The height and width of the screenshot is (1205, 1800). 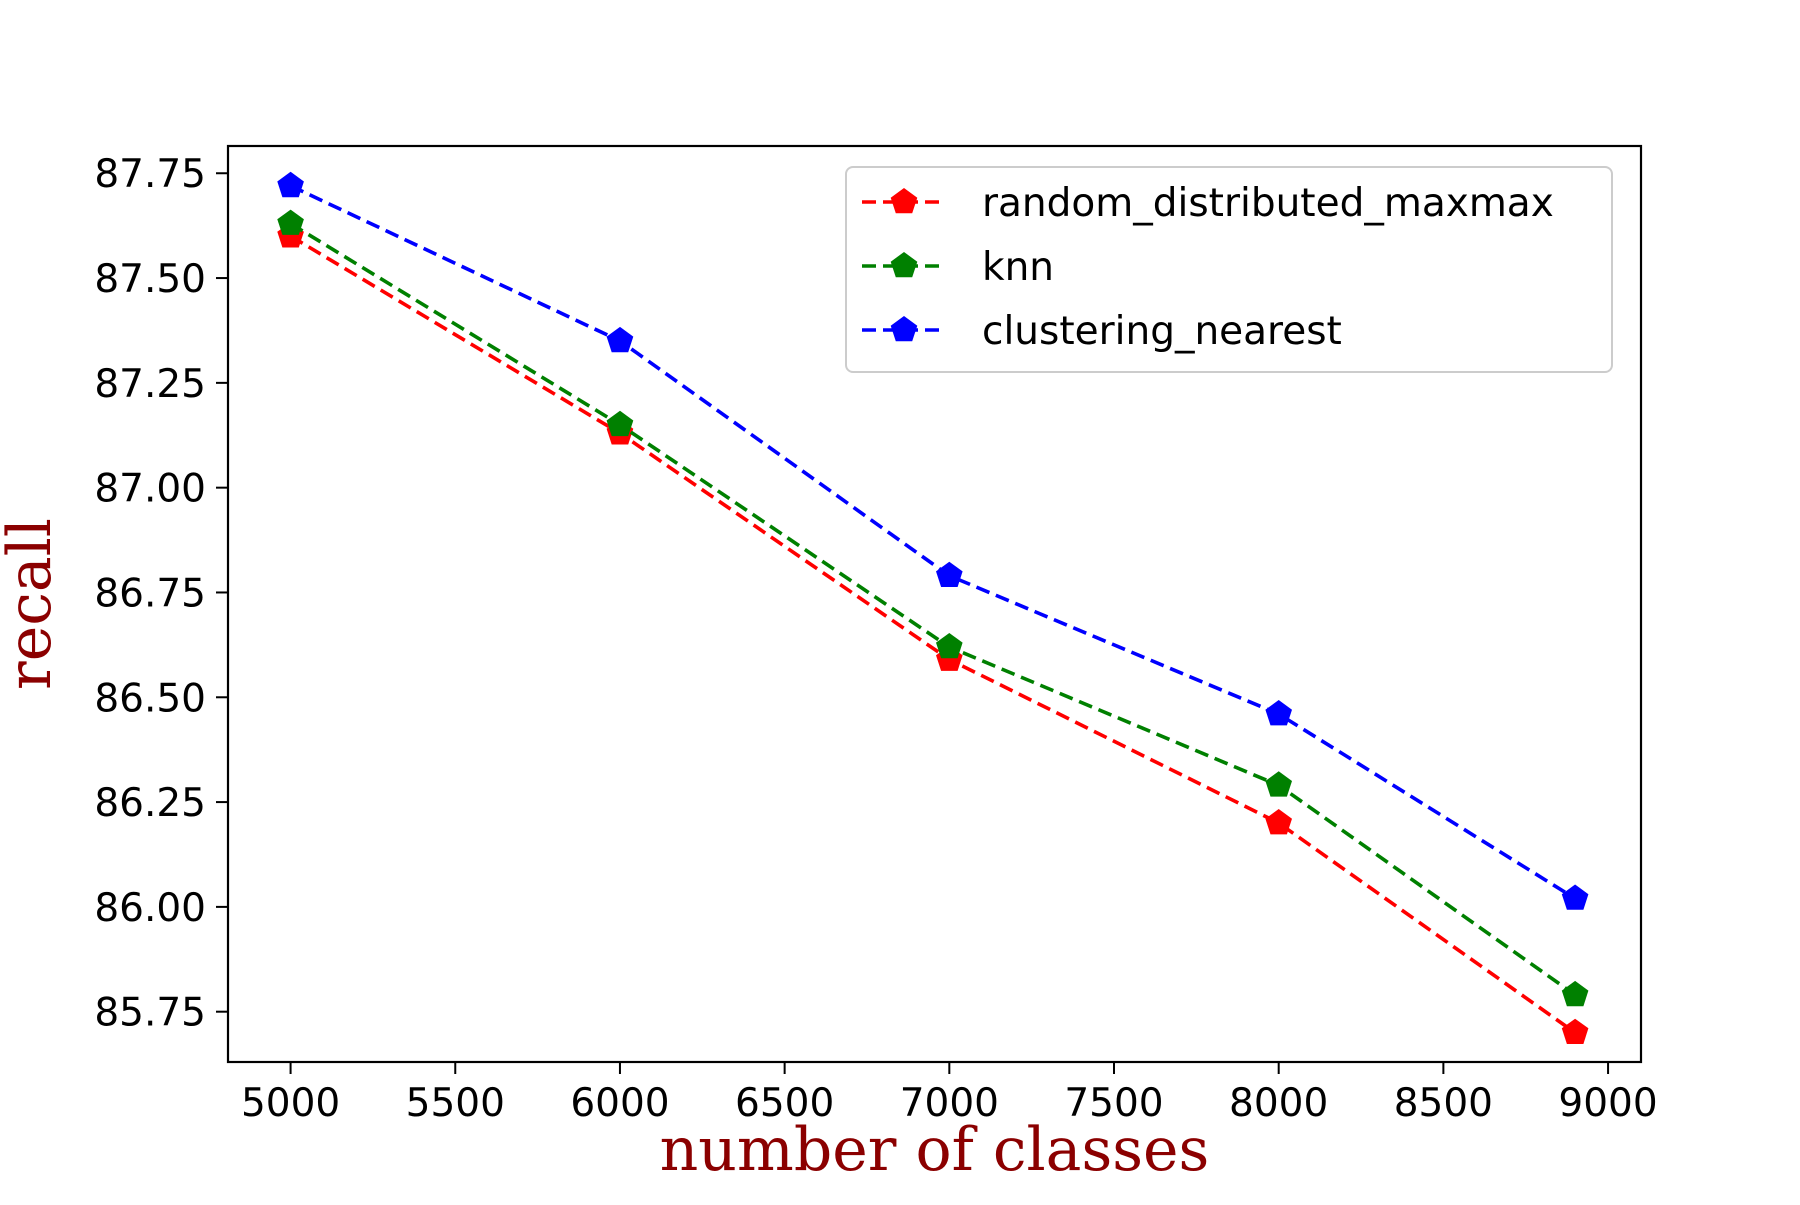 I want to click on x-tick-label: 8500, so click(x=1443, y=1103).